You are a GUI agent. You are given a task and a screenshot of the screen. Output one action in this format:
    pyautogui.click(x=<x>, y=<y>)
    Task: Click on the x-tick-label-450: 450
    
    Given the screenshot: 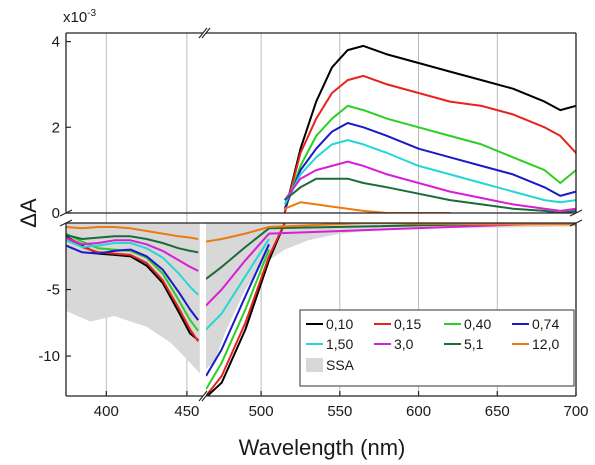 What is the action you would take?
    pyautogui.click(x=186, y=411)
    